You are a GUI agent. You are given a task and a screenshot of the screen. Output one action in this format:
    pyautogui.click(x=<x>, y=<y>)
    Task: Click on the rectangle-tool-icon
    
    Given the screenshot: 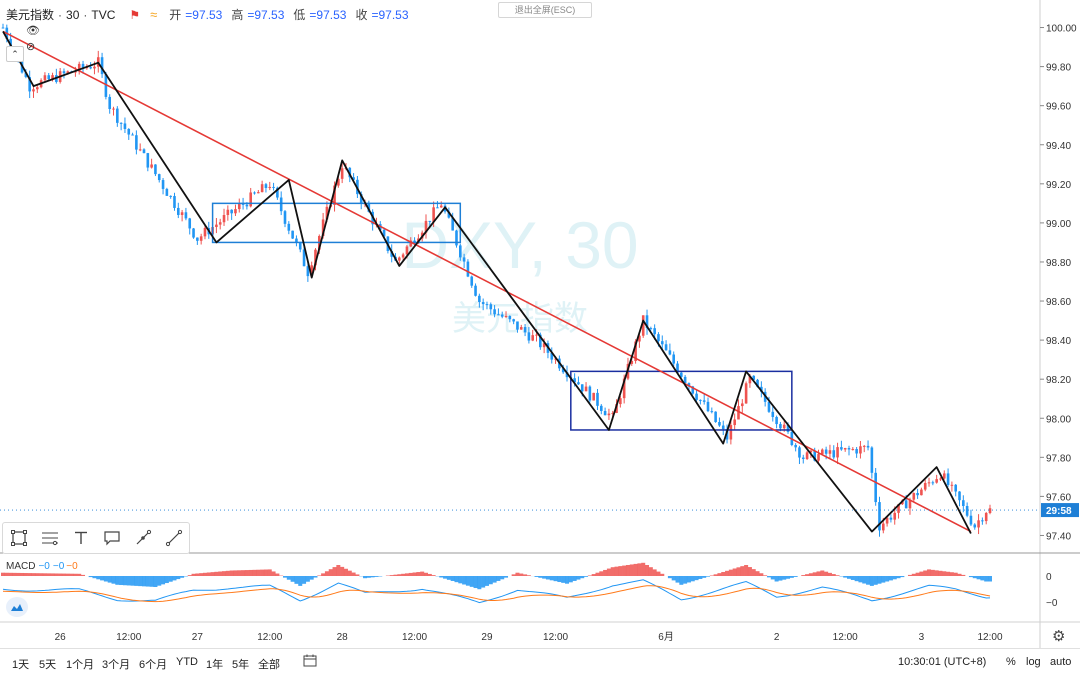 What is the action you would take?
    pyautogui.click(x=19, y=538)
    